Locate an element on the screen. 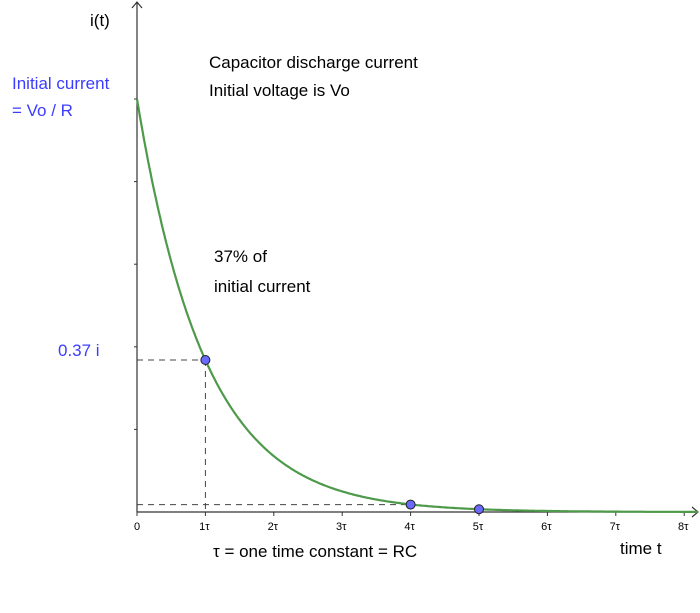 This screenshot has height=613, width=700. chart-title-line-1: Capacitor discharge current is located at coordinates (313, 62).